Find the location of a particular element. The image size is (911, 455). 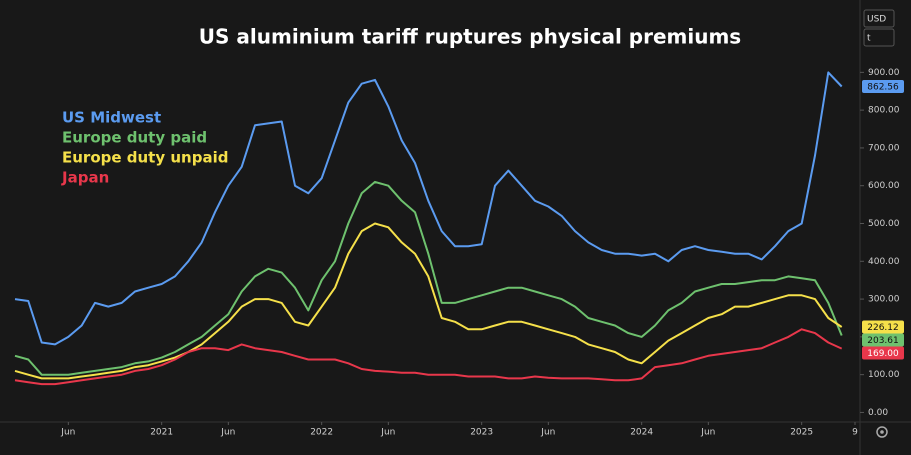

y-tick-label: 0.00 is located at coordinates (878, 413).